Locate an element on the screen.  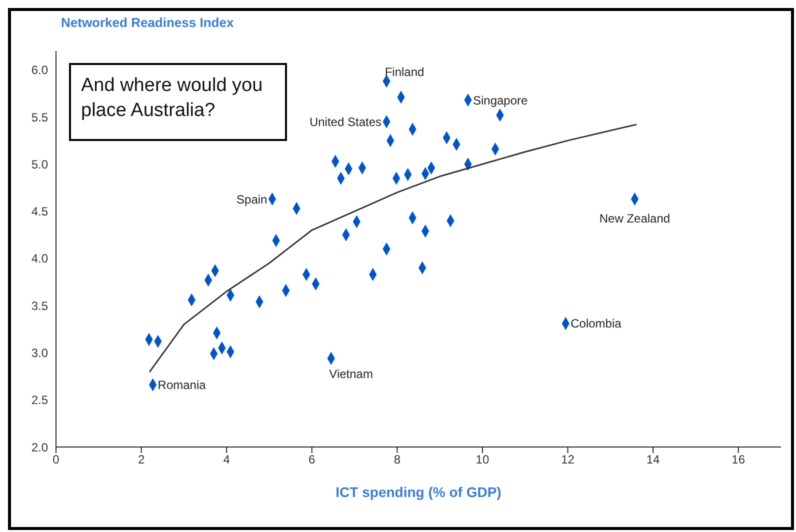
x-tick-label: 6 is located at coordinates (312, 459).